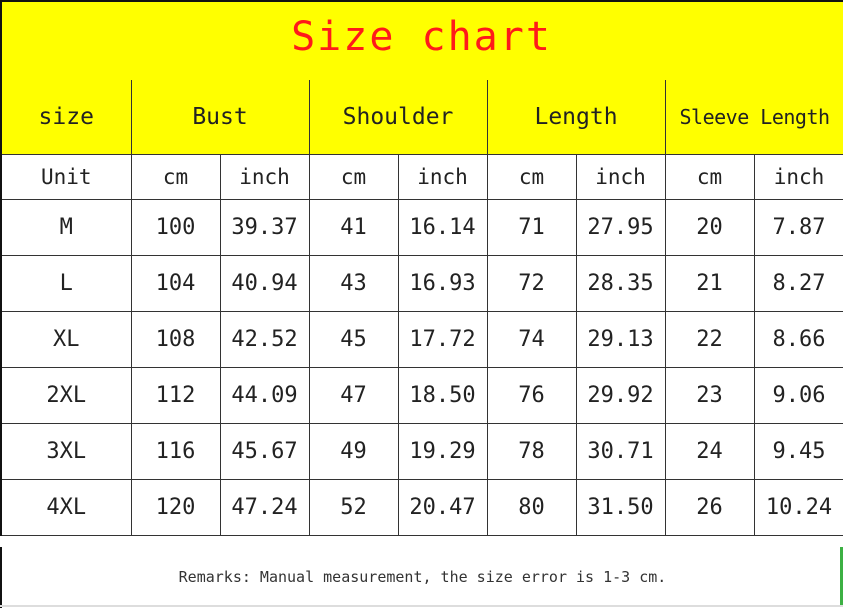 The height and width of the screenshot is (608, 843). Describe the element at coordinates (264, 339) in the screenshot. I see `measurement-cell: 42.52` at that location.